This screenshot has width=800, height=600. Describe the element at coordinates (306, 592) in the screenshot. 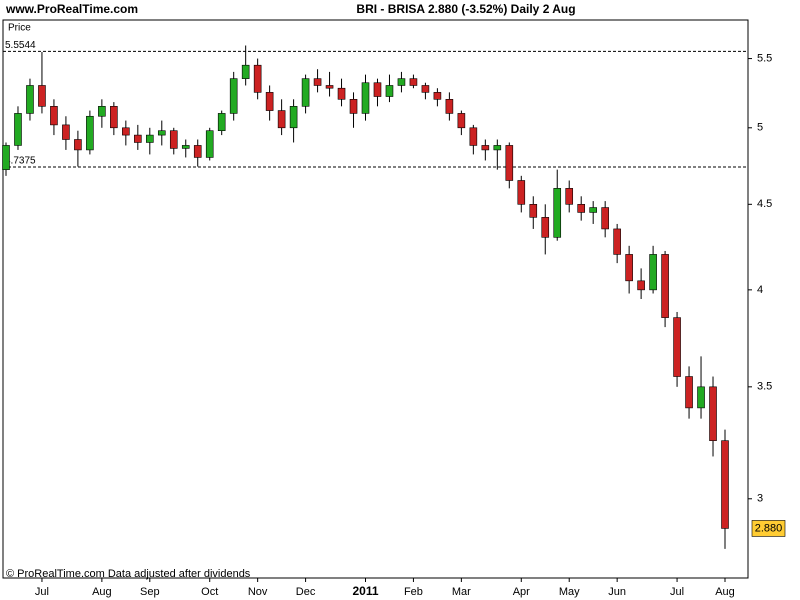

I see `x-tick-label: Dec` at that location.